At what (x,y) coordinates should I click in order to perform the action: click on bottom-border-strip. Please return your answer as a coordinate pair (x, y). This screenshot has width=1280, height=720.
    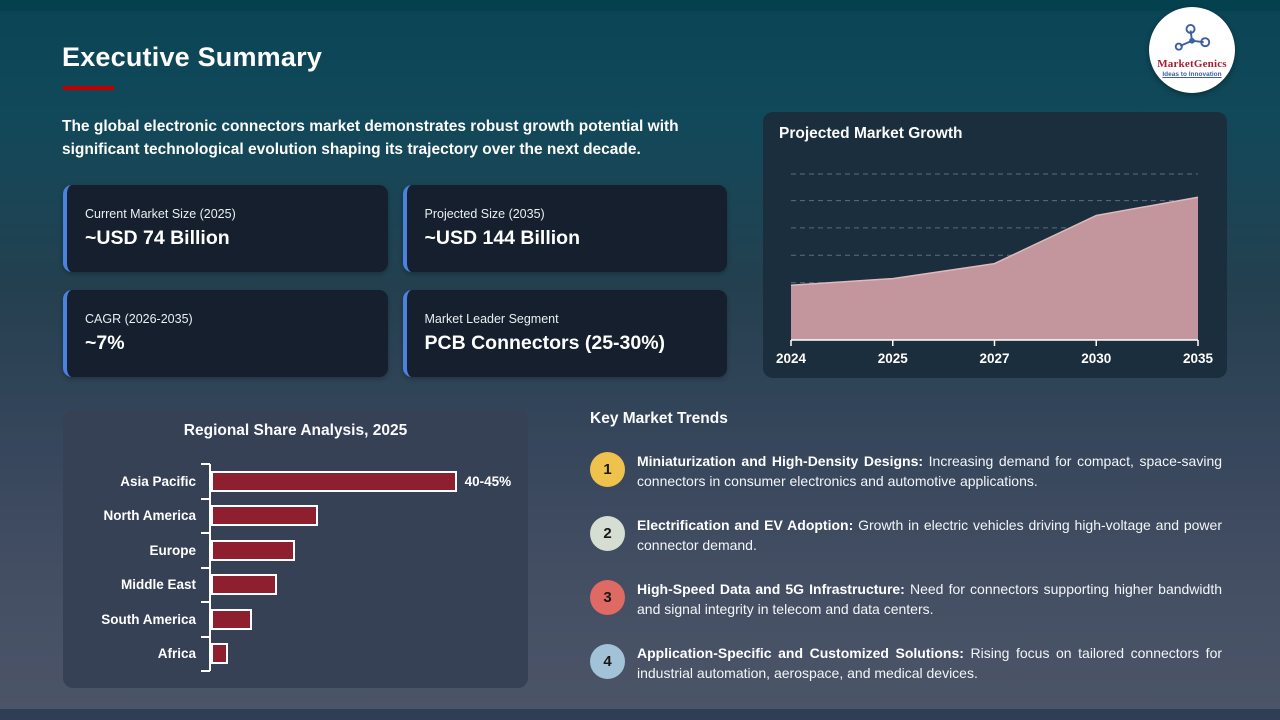
    Looking at the image, I should click on (640, 714).